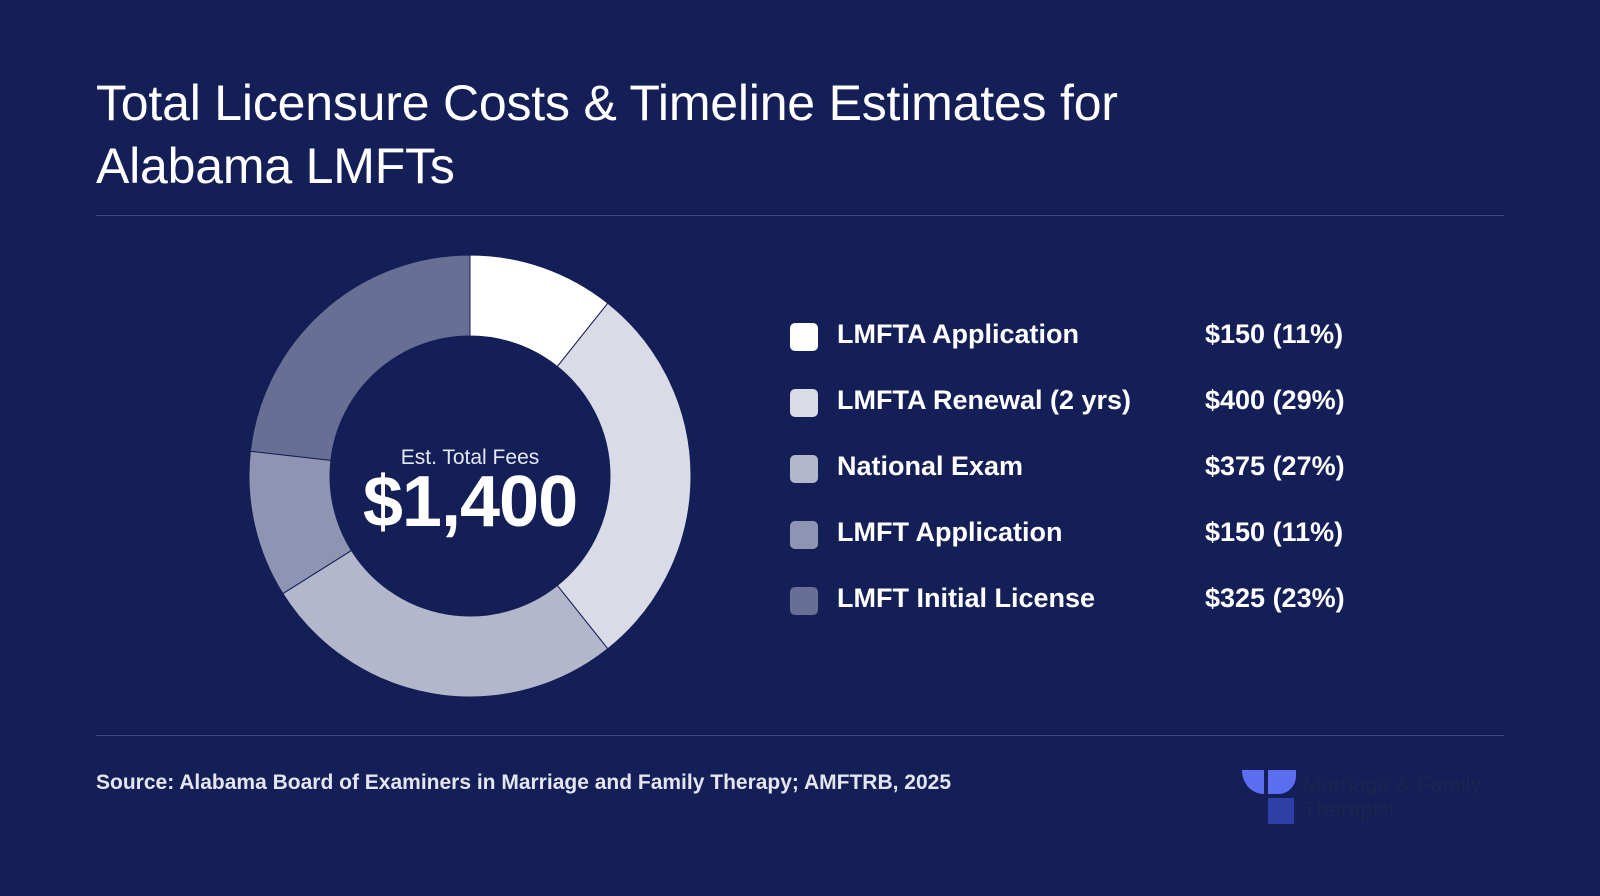 The image size is (1600, 896). I want to click on donut-center-label: Est. Total Fees, so click(470, 457).